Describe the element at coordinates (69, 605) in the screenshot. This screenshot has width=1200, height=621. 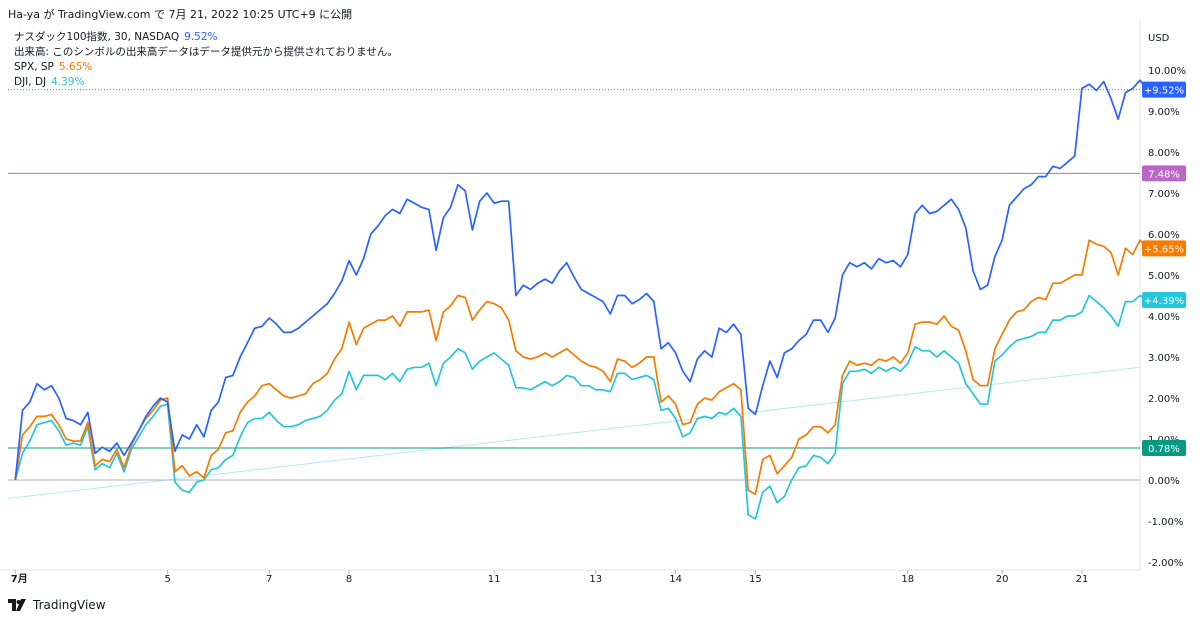
I see `footer-brand-label: TradingView` at that location.